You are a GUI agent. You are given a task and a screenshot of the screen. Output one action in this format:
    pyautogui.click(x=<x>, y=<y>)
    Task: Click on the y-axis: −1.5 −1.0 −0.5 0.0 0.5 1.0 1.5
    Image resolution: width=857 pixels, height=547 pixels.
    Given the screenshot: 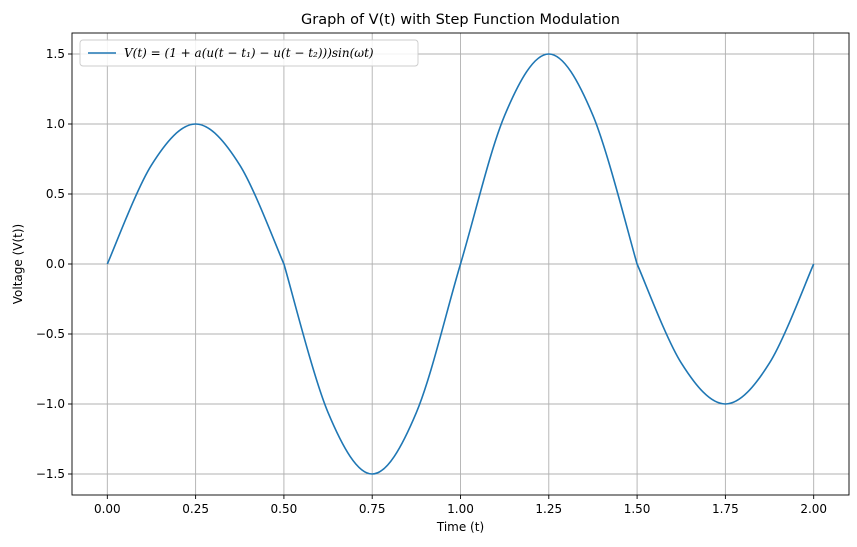 What is the action you would take?
    pyautogui.click(x=54, y=264)
    